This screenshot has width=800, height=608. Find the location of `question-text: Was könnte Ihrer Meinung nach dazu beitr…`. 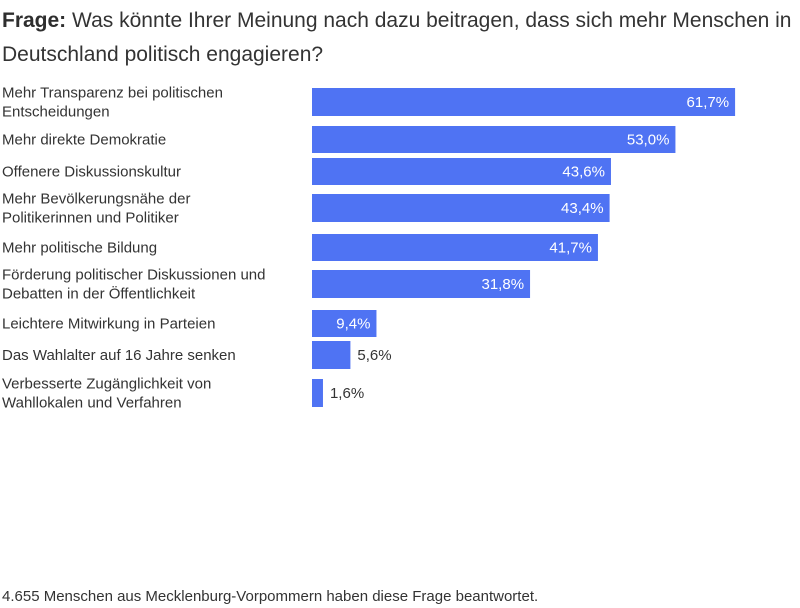

question-text: Was könnte Ihrer Meinung nach dazu beitr… is located at coordinates (396, 37).